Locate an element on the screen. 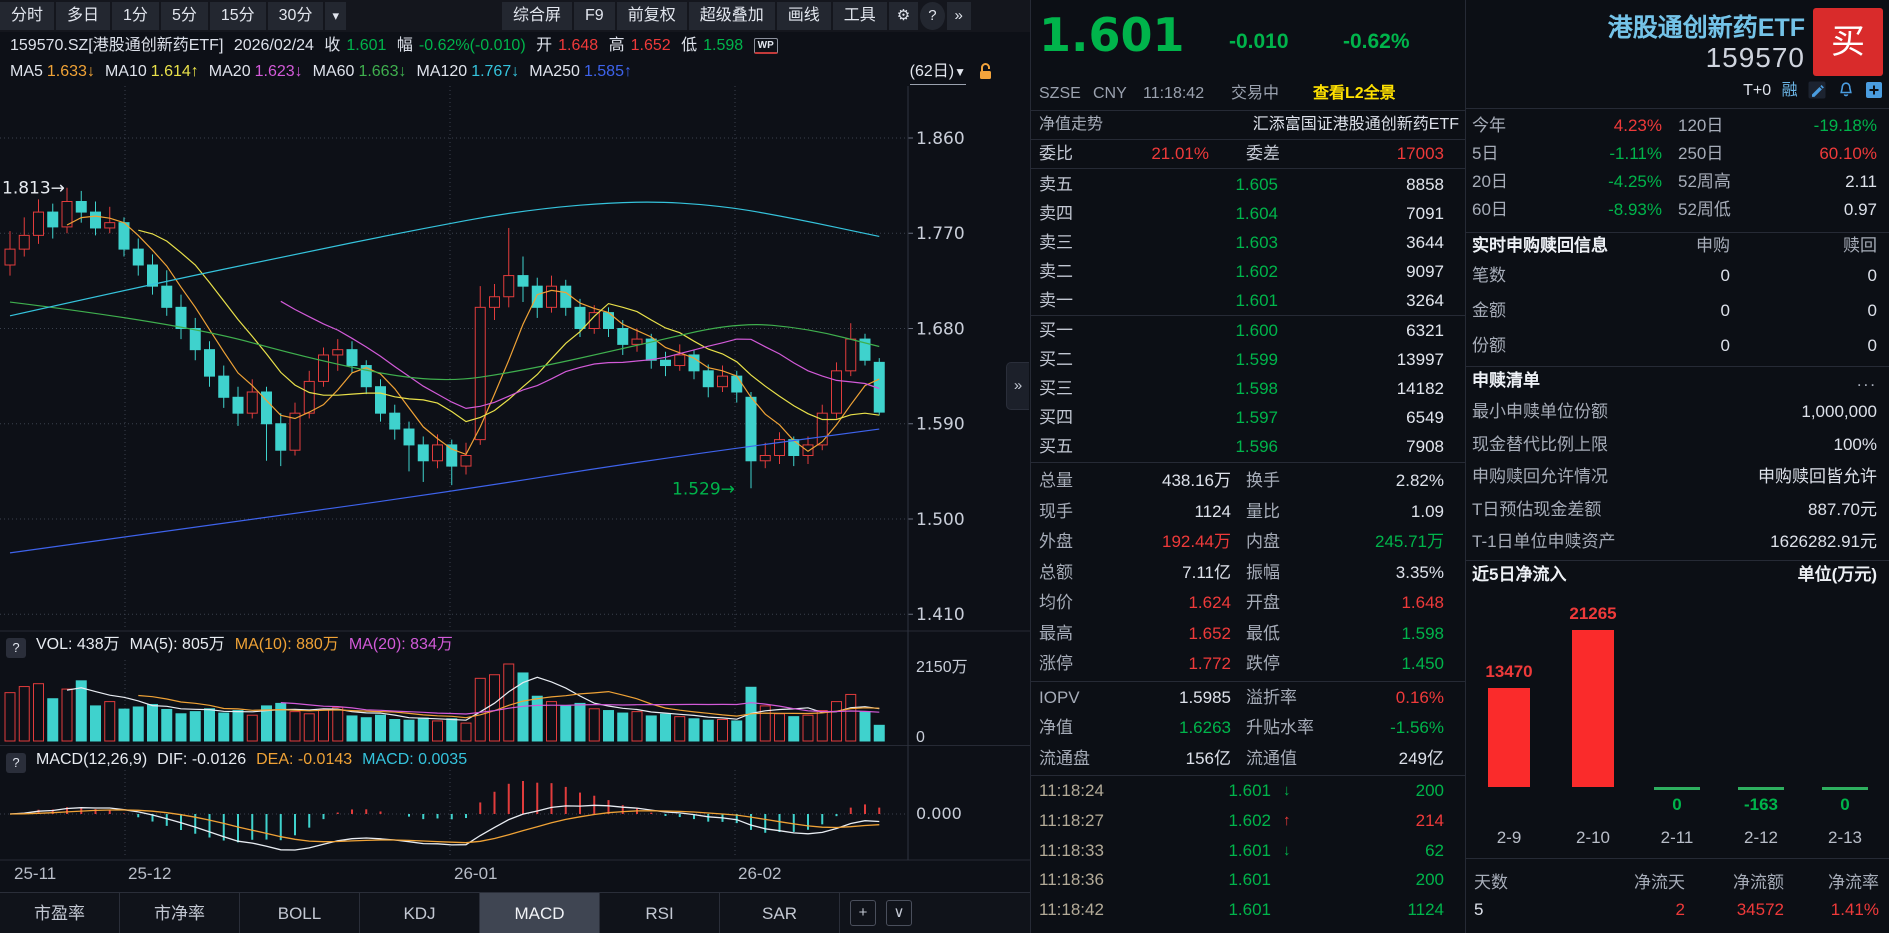 This screenshot has height=933, width=1889. price-change: -0.010 is located at coordinates (1259, 41).